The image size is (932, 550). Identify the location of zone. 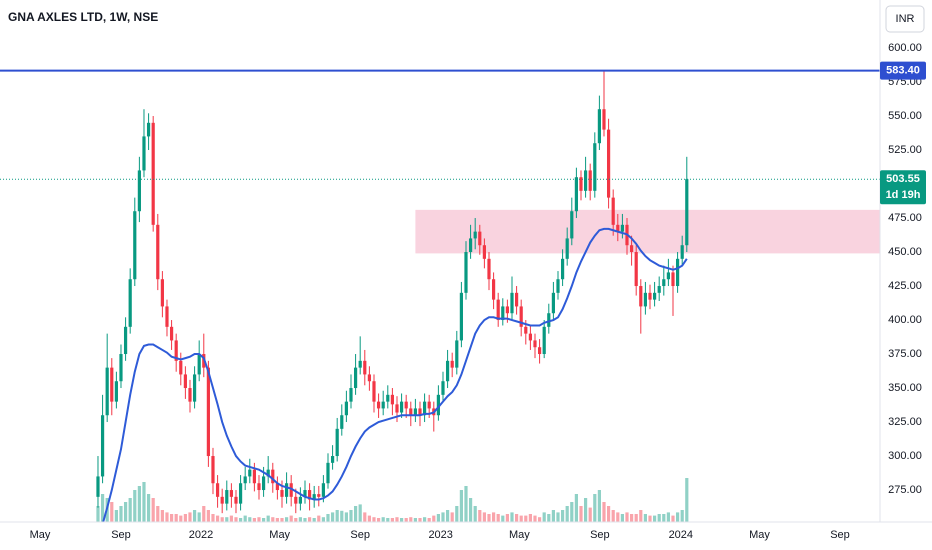
(647, 231).